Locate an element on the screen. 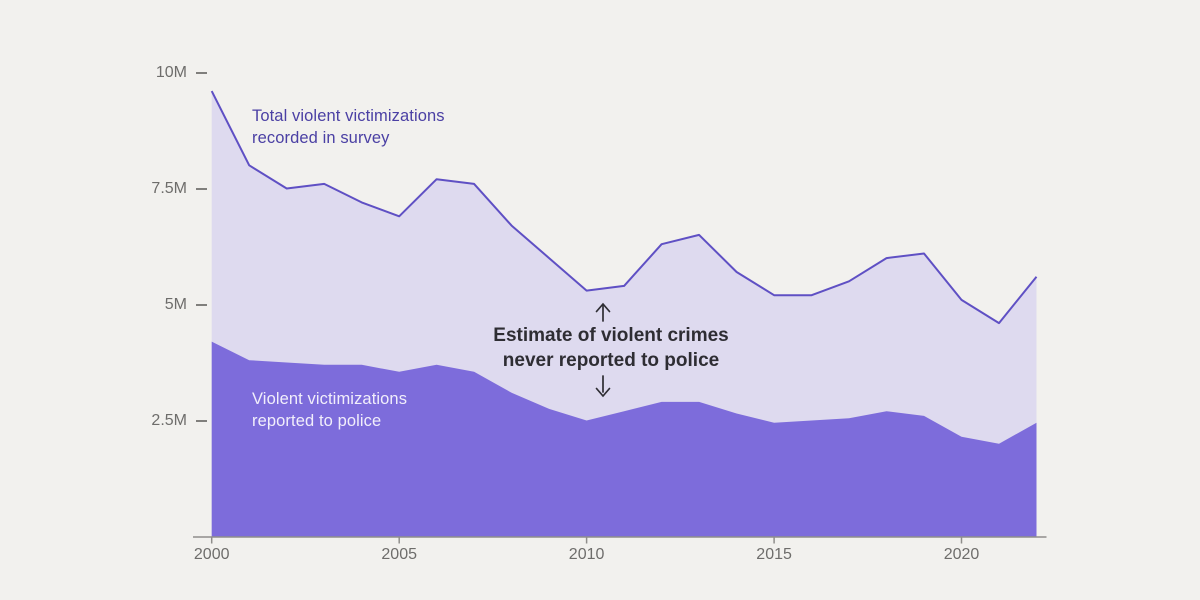  reported-series-label-line1: Violent victimizations is located at coordinates (330, 399).